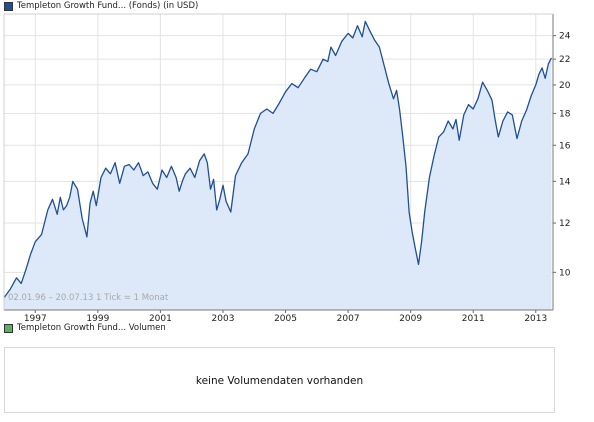 Image resolution: width=594 pixels, height=422 pixels. I want to click on price-legend-swatch, so click(8, 6).